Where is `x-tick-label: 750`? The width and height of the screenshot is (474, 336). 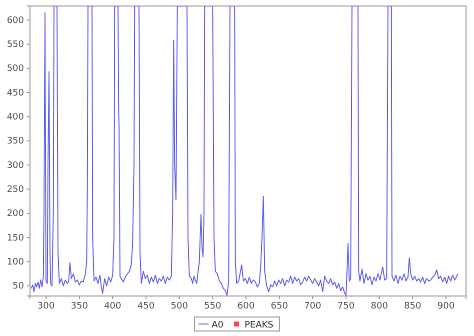 x-tick-label: 750 is located at coordinates (346, 306).